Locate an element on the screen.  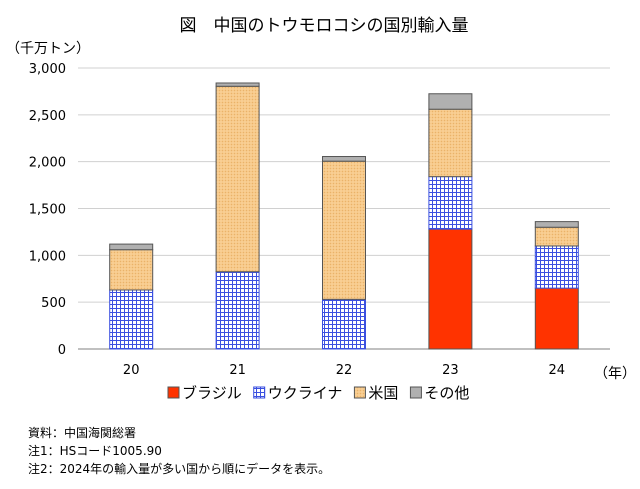
note-1: 注1：HSコード1005.90 is located at coordinates (95, 451).